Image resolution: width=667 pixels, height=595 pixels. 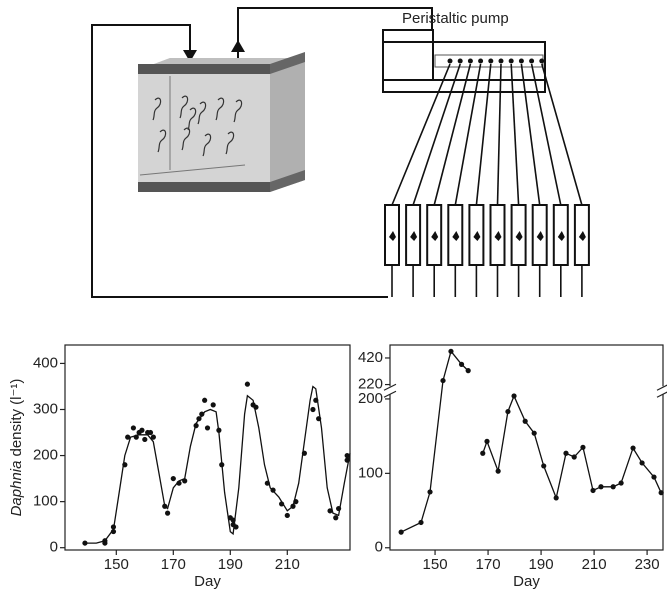 I want to click on y-axis-label: Daphnia density (l⁻¹), so click(x=16, y=448).